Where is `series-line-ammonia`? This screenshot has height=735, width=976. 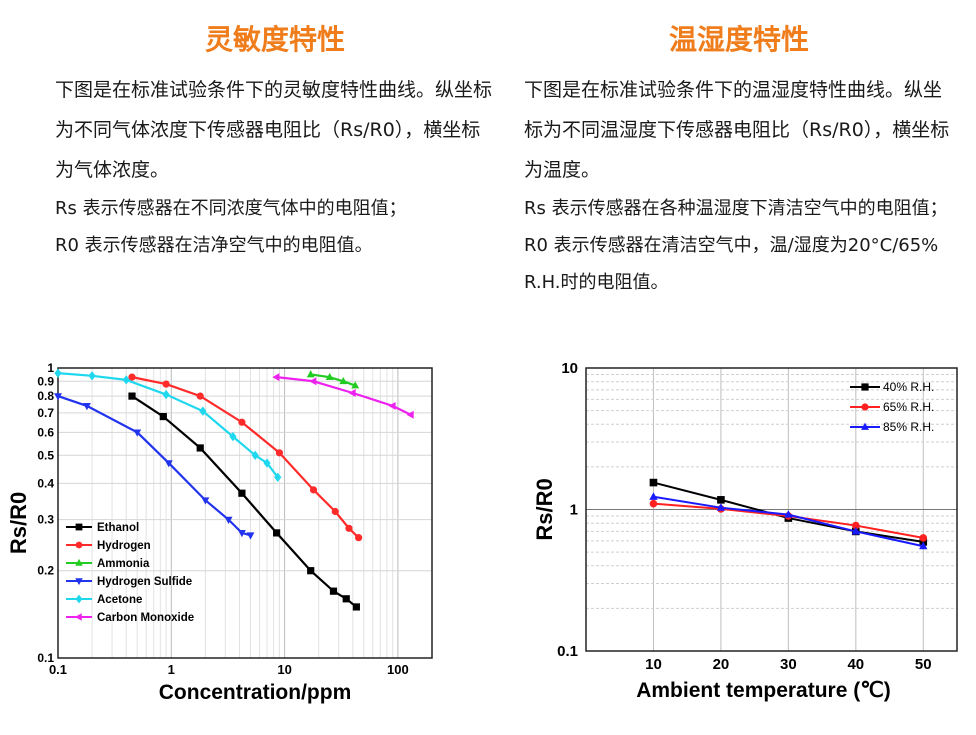 series-line-ammonia is located at coordinates (333, 380).